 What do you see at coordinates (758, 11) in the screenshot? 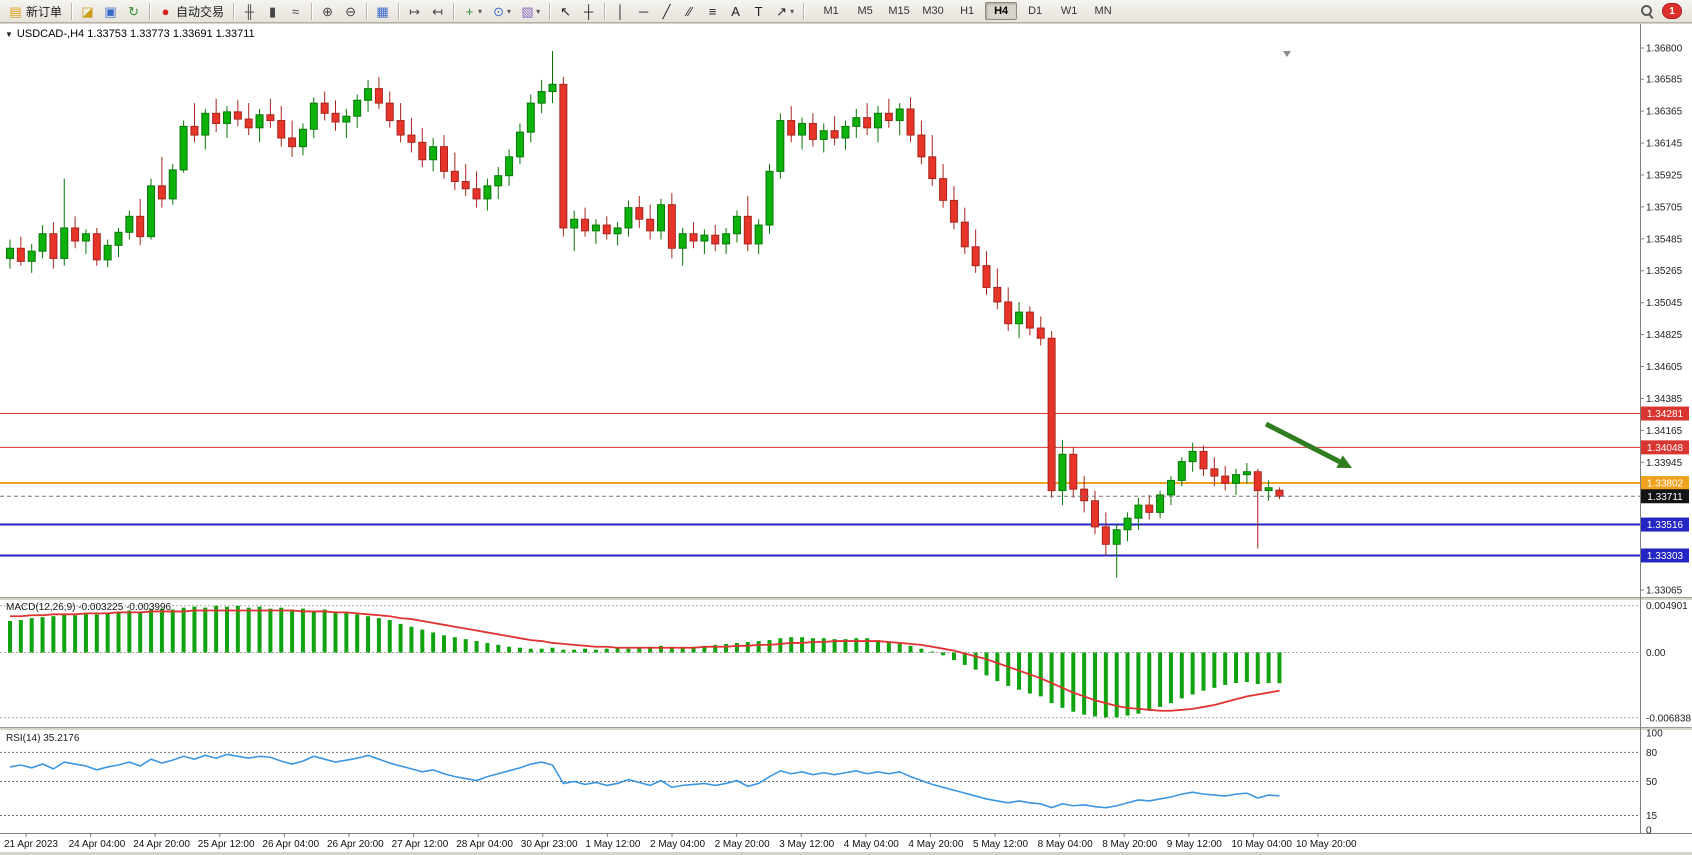
I see `label-button: T` at bounding box center [758, 11].